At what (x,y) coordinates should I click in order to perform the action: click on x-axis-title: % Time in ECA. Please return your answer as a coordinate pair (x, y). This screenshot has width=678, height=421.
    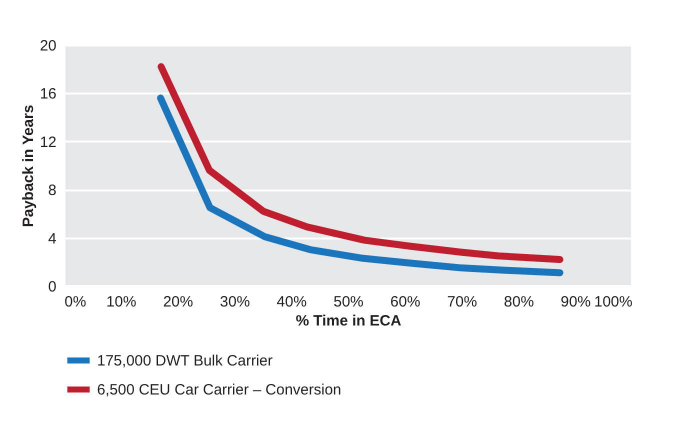
    Looking at the image, I should click on (349, 321).